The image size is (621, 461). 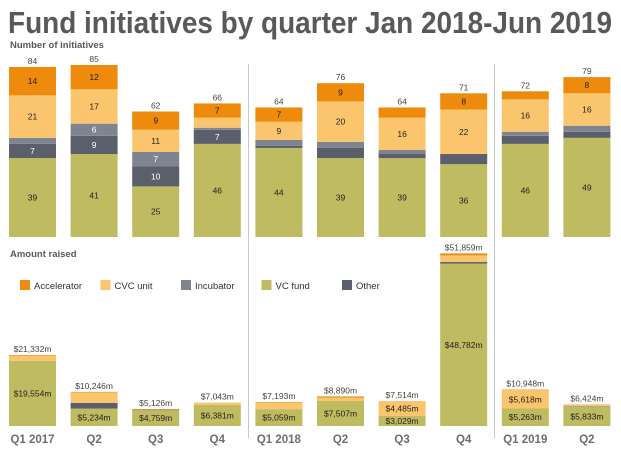 I want to click on count-chart-title: Number of initiatives, so click(x=57, y=45).